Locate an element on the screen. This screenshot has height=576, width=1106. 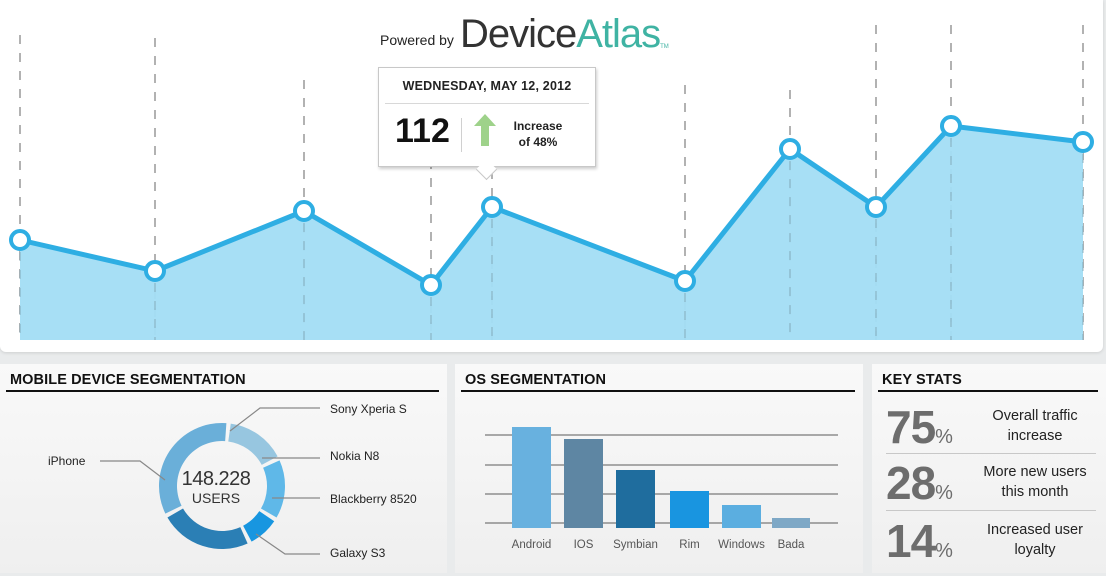
panel-title: MOBILE DEVICE SEGMENTATION is located at coordinates (128, 380).